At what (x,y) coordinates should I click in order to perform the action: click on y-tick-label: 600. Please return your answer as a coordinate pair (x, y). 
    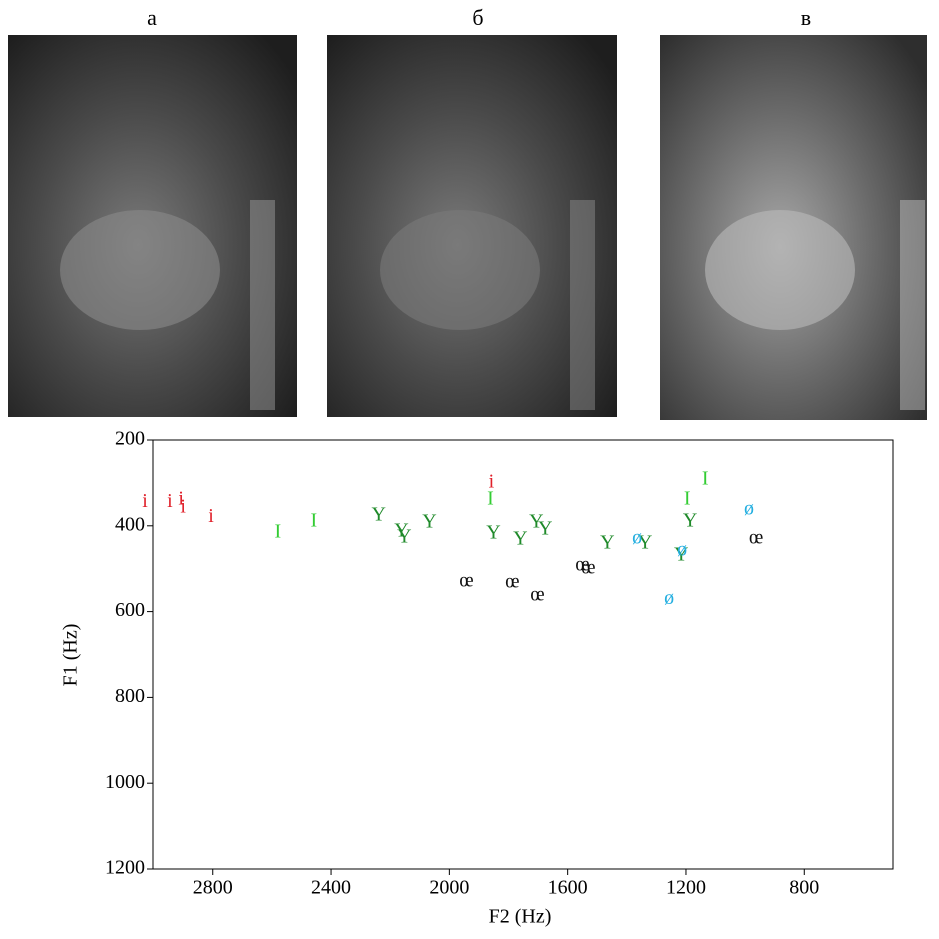
    Looking at the image, I should click on (130, 610).